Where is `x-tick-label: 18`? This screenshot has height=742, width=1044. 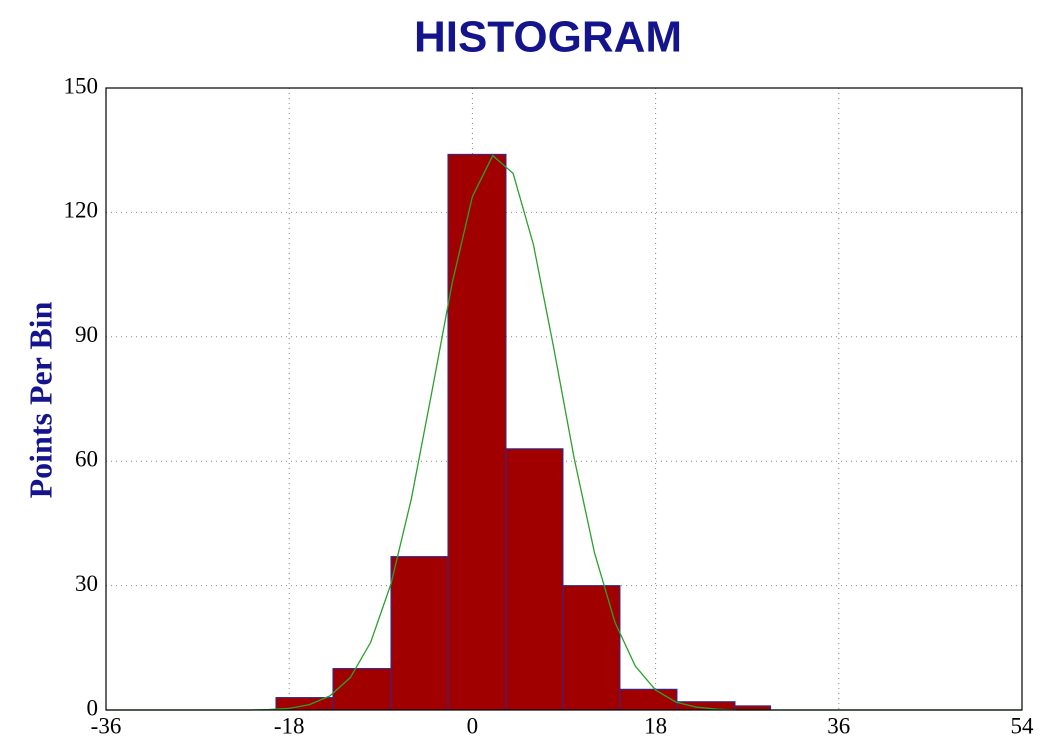 x-tick-label: 18 is located at coordinates (655, 725).